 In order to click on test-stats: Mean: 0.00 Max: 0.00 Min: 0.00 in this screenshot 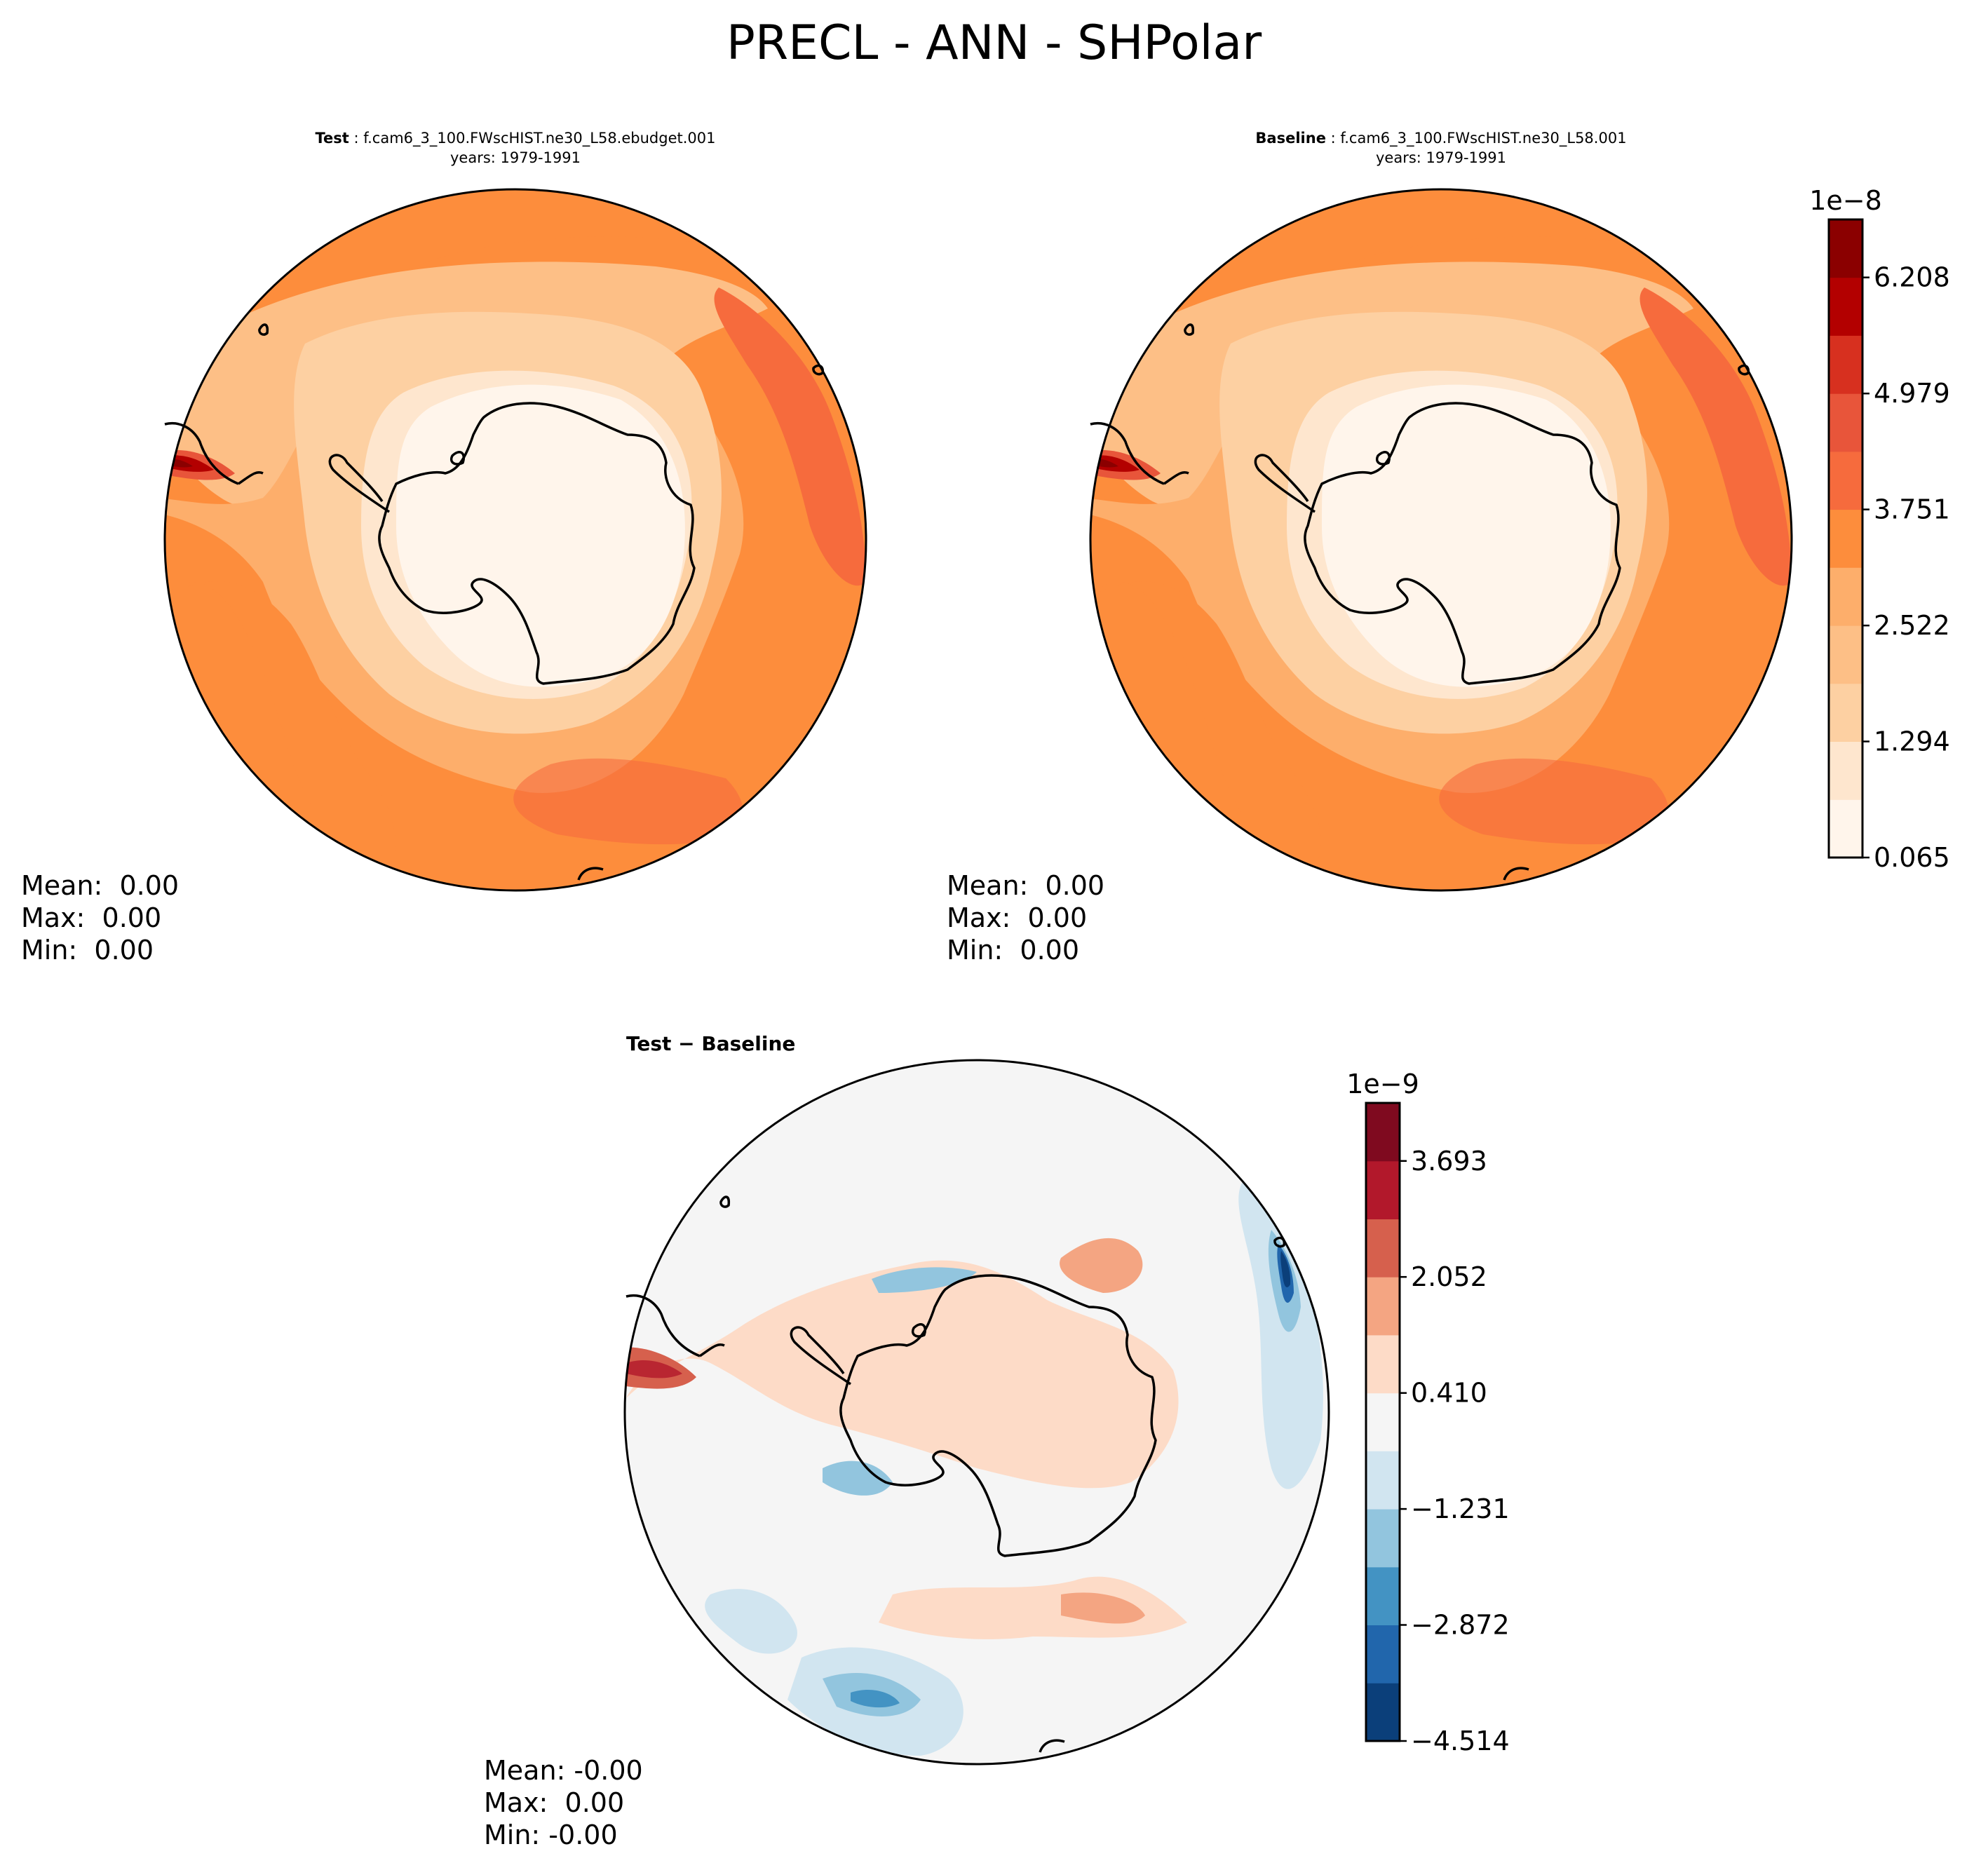, I will do `click(100, 917)`.